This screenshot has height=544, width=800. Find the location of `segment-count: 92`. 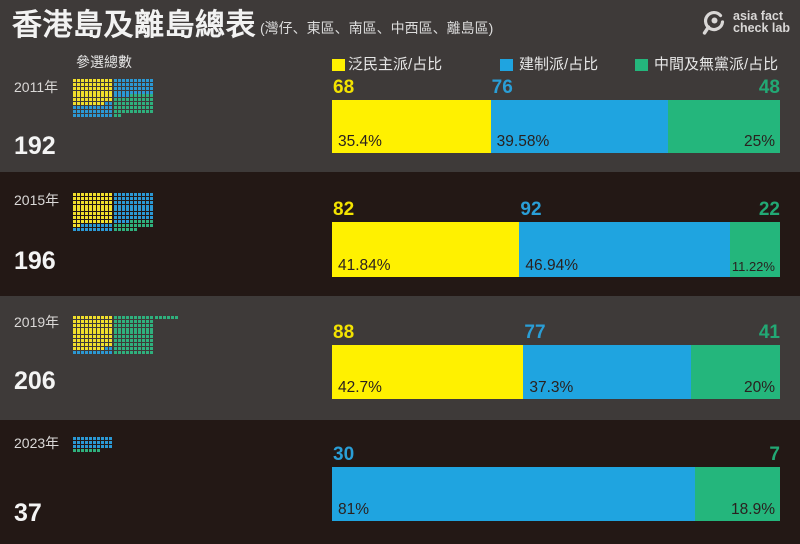

segment-count: 92 is located at coordinates (531, 209).